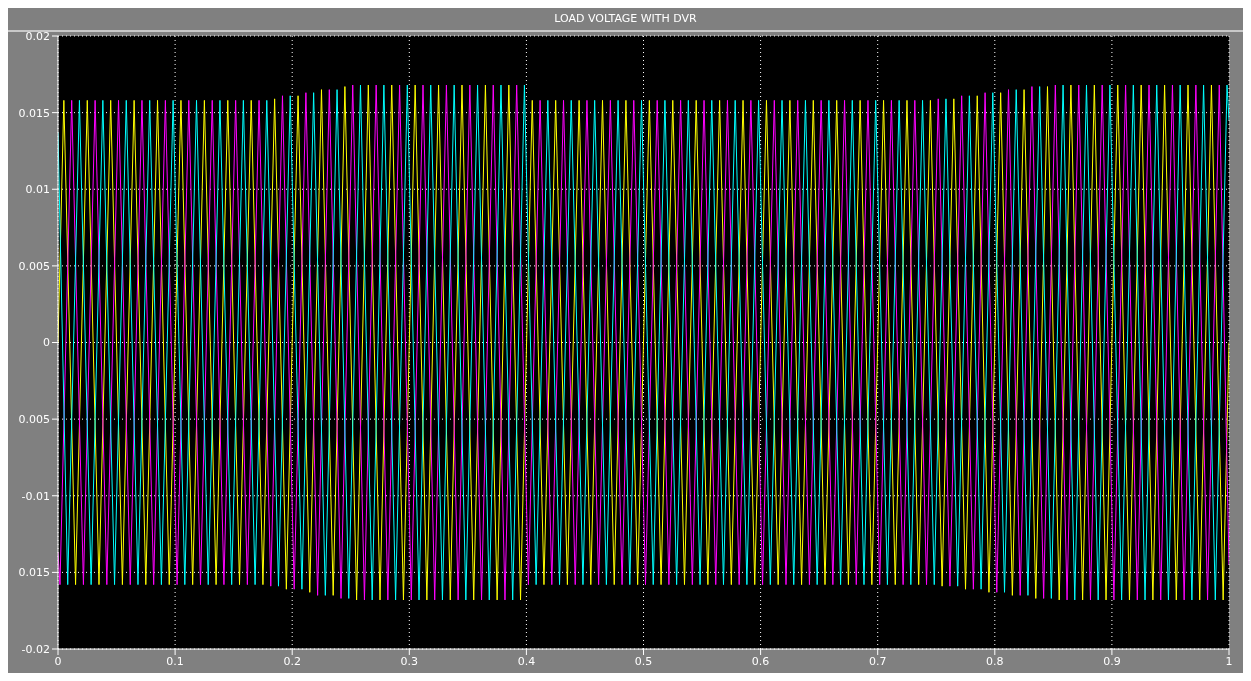 This screenshot has height=681, width=1251. Describe the element at coordinates (409, 661) in the screenshot. I see `x-tick-label: 0.3` at that location.